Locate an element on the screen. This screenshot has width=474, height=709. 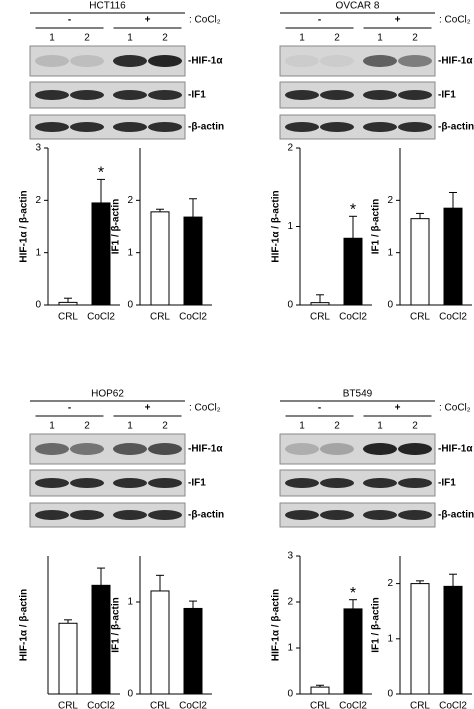
blot-title: HCT116 is located at coordinates (107, 6).